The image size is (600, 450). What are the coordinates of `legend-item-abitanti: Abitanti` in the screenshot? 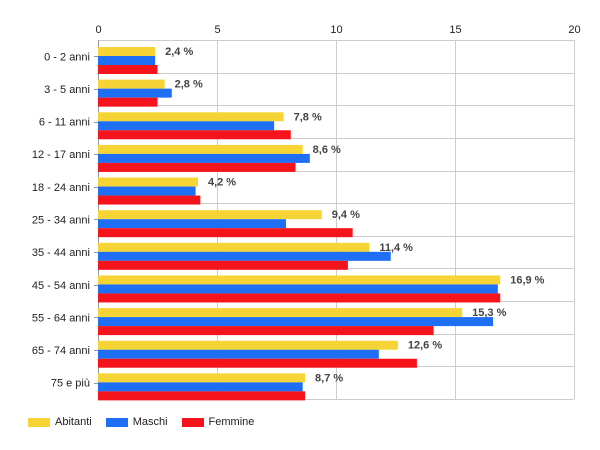 It's located at (60, 422).